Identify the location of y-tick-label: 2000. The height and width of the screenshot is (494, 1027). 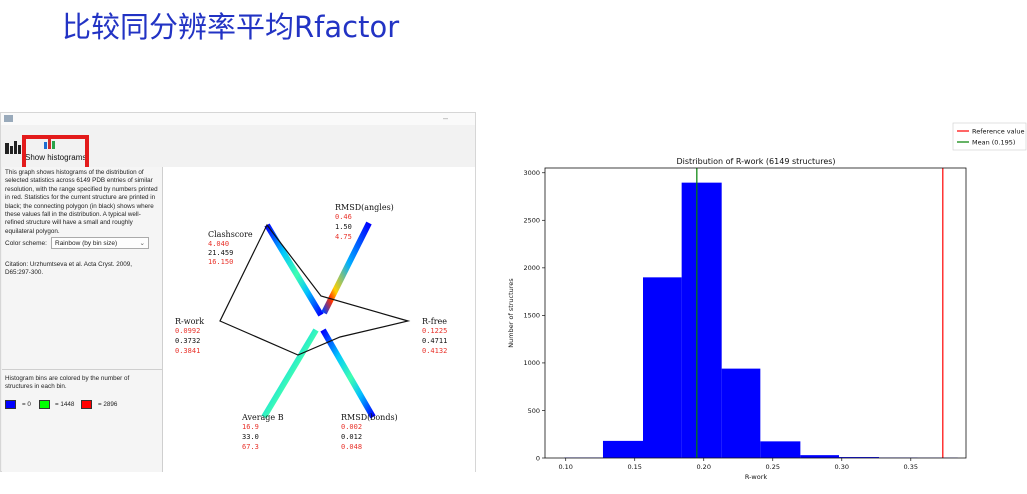
(531, 268).